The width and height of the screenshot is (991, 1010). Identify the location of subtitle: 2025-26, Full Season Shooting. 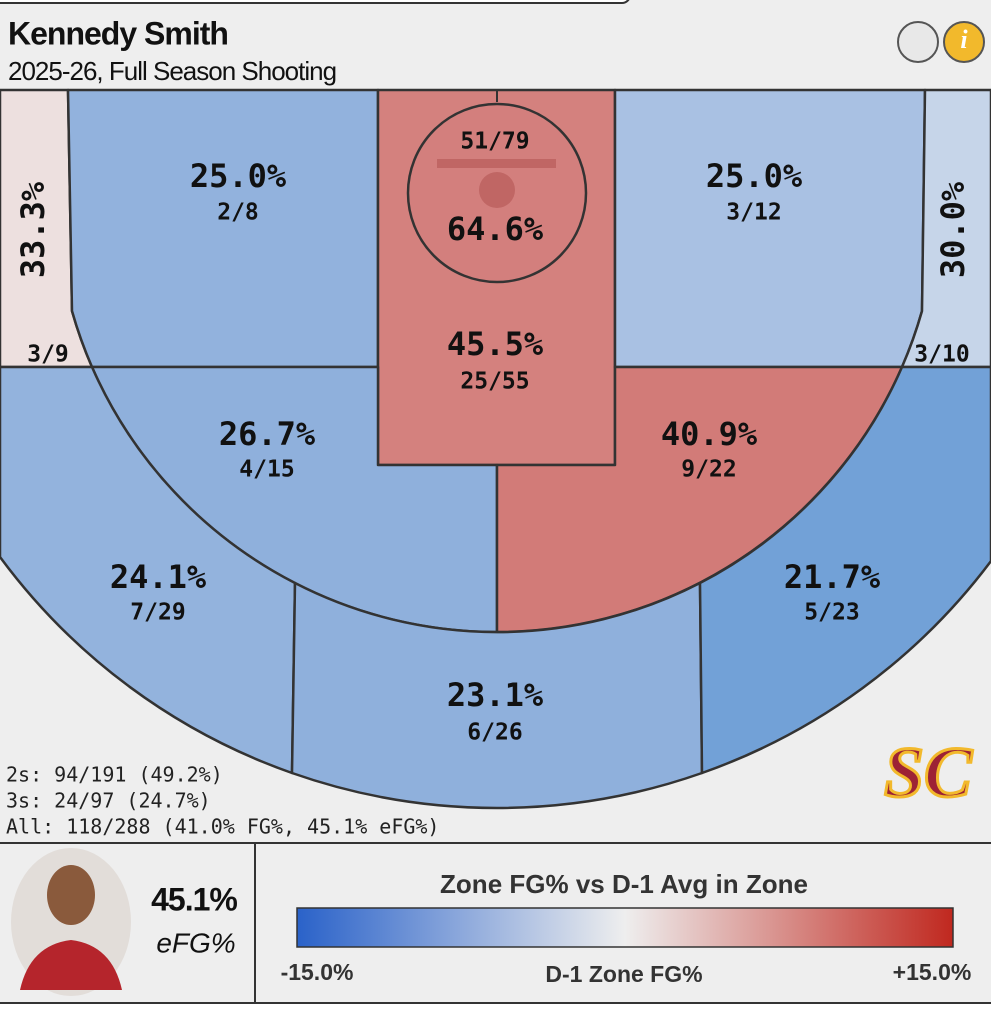
(172, 71).